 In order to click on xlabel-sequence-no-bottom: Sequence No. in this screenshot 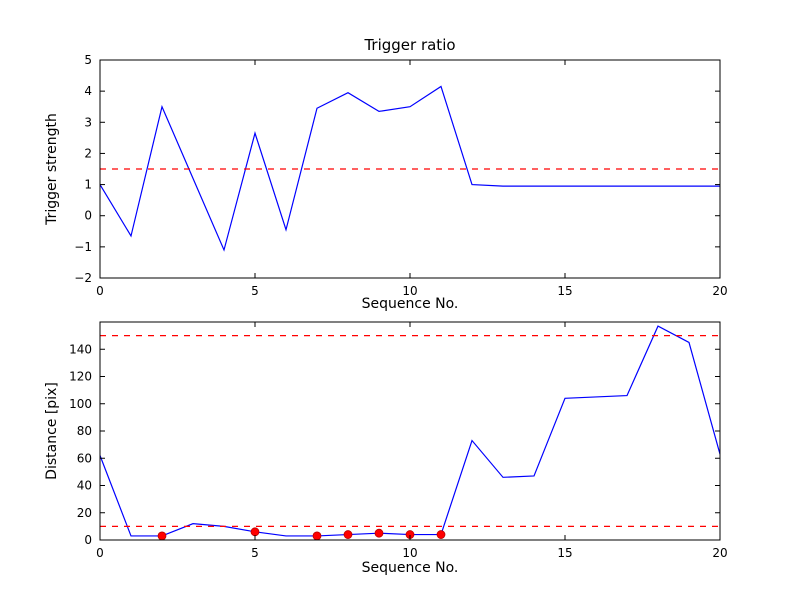, I will do `click(410, 568)`.